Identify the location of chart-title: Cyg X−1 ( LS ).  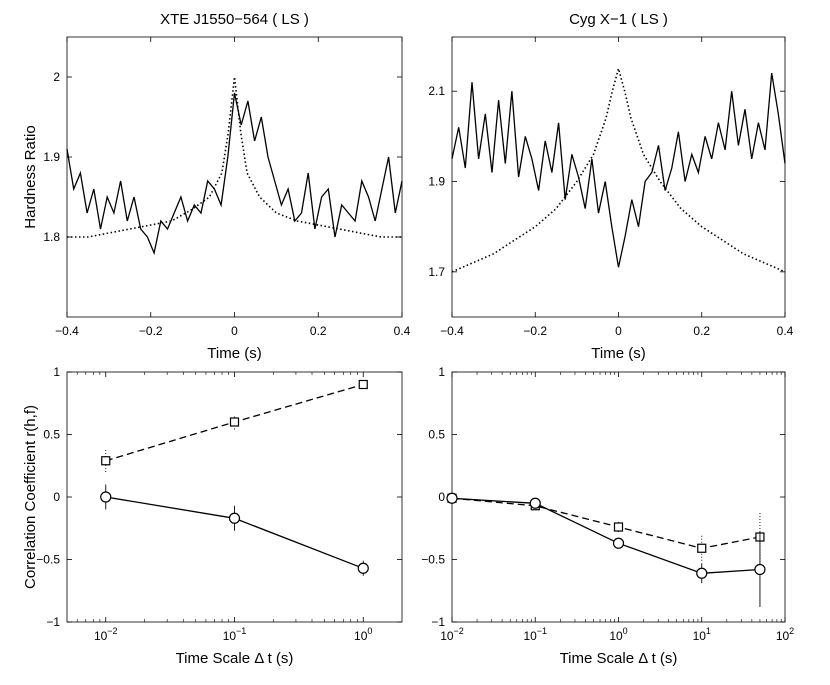
(618, 19).